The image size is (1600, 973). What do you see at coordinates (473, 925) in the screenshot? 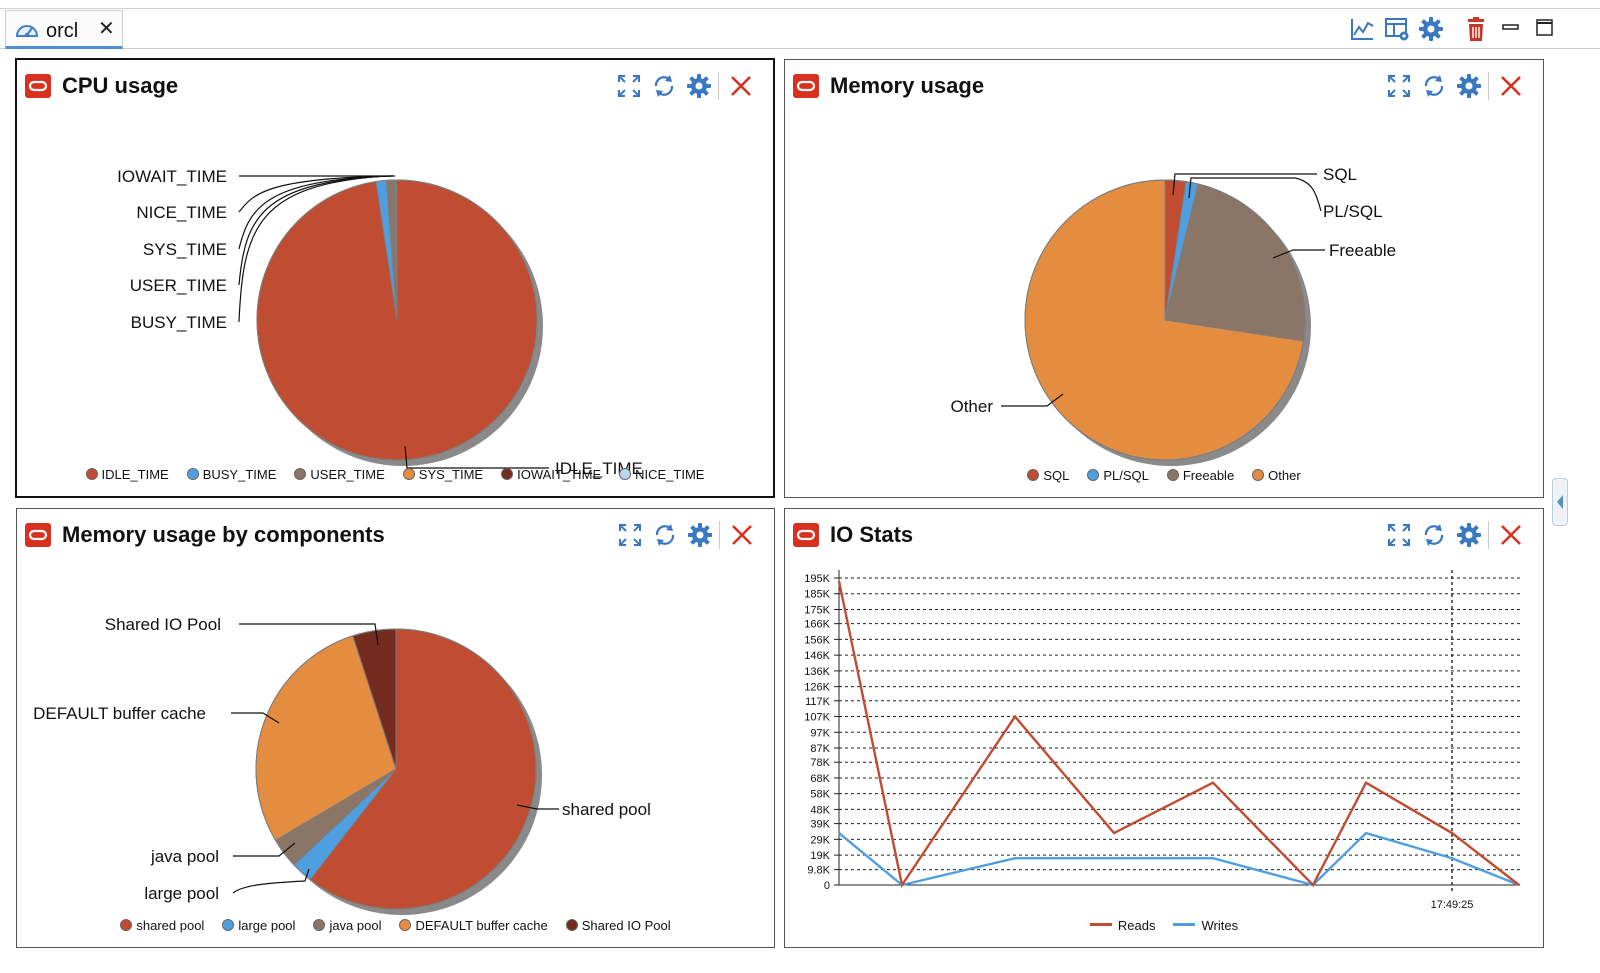
I see `legend-item-default-buffer-cache: DEFAULT buffer cache` at bounding box center [473, 925].